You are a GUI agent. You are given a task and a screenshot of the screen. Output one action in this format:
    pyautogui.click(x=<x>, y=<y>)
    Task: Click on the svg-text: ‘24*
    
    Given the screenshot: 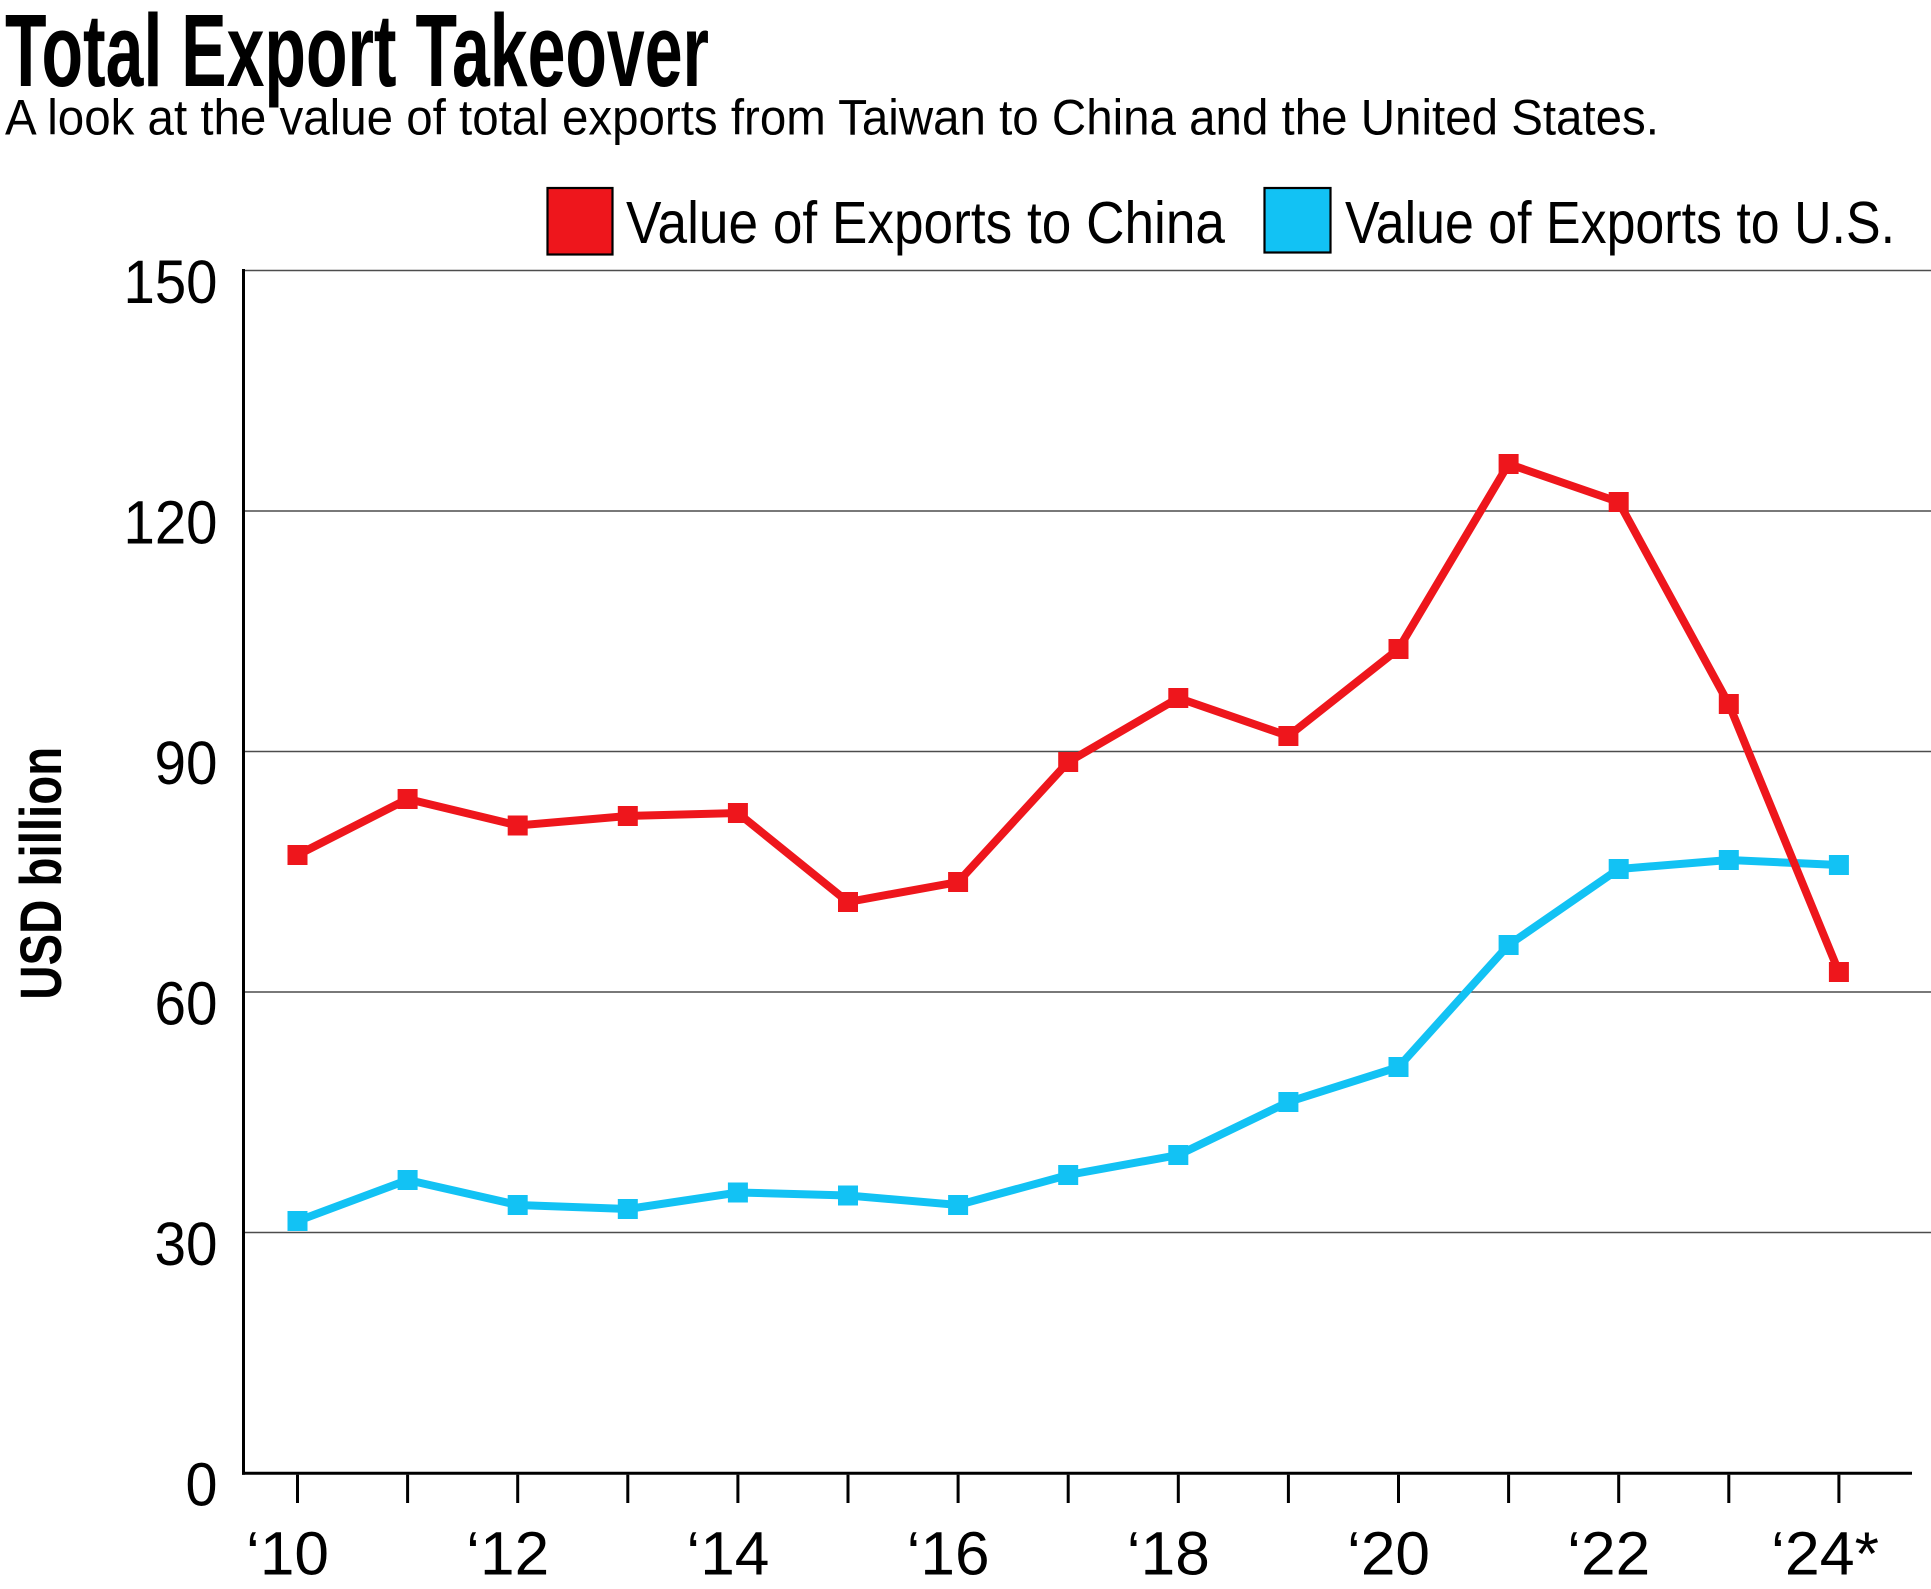 What is the action you would take?
    pyautogui.click(x=1825, y=1554)
    